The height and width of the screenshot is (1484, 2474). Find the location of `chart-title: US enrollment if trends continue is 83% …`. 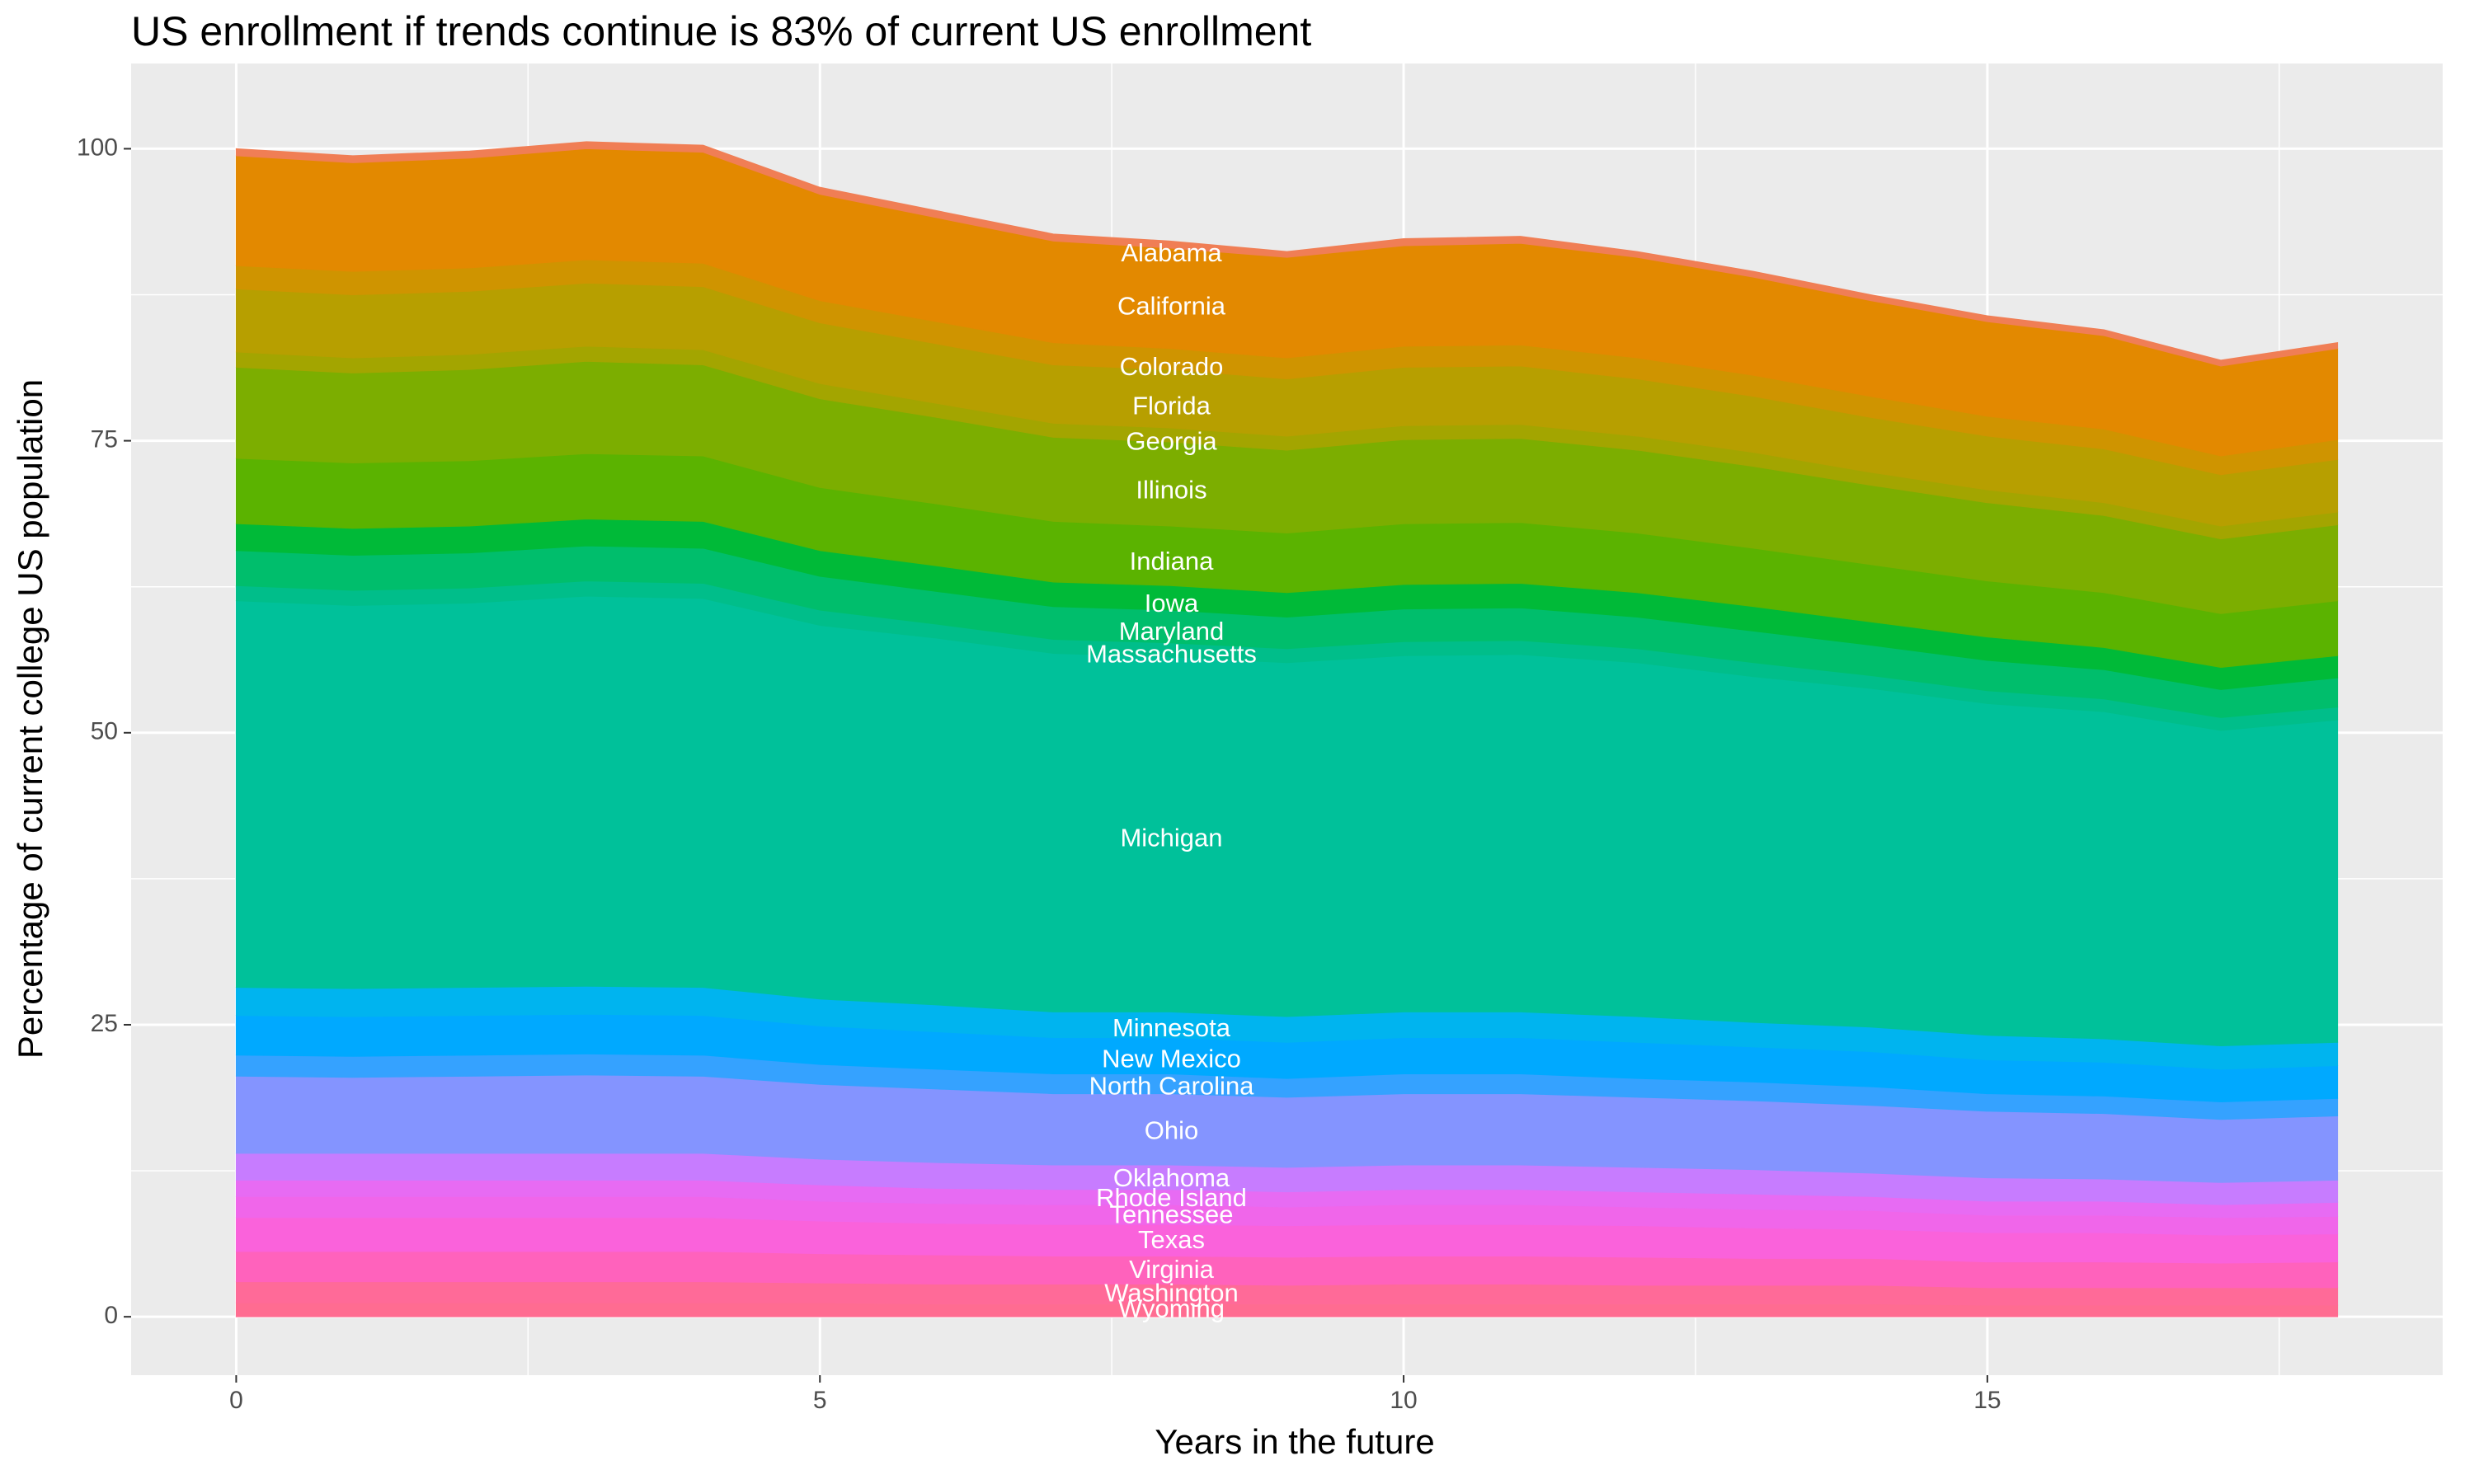

chart-title: US enrollment if trends continue is 83% … is located at coordinates (721, 31).